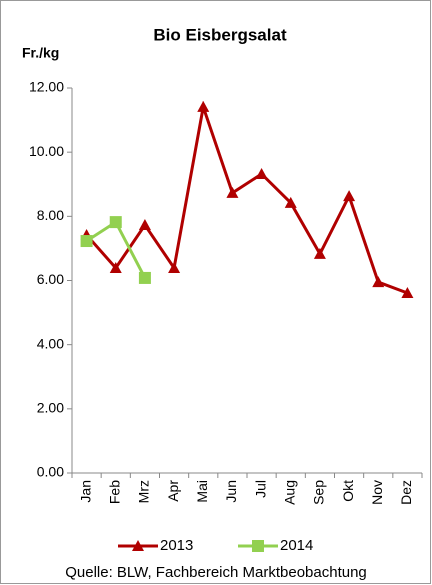  Describe the element at coordinates (319, 492) in the screenshot. I see `x-tick-label: Sep` at that location.